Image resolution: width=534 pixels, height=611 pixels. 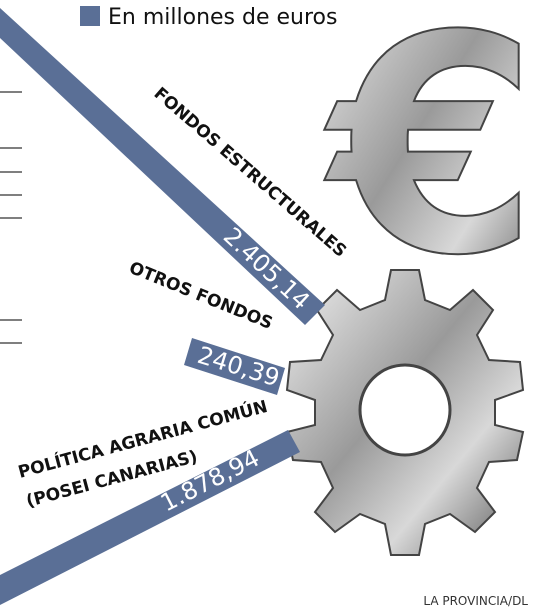 I want to click on band-otros-fondos, so click(x=234, y=366).